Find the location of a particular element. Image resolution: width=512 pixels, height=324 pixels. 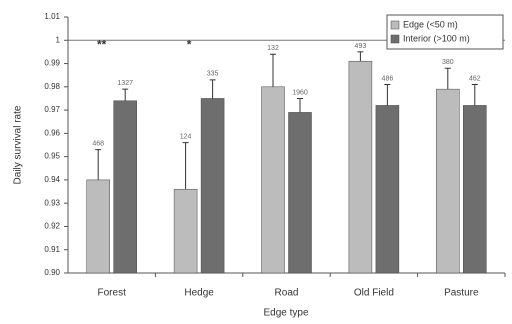

y-tick-label: 0.97 is located at coordinates (52, 109).